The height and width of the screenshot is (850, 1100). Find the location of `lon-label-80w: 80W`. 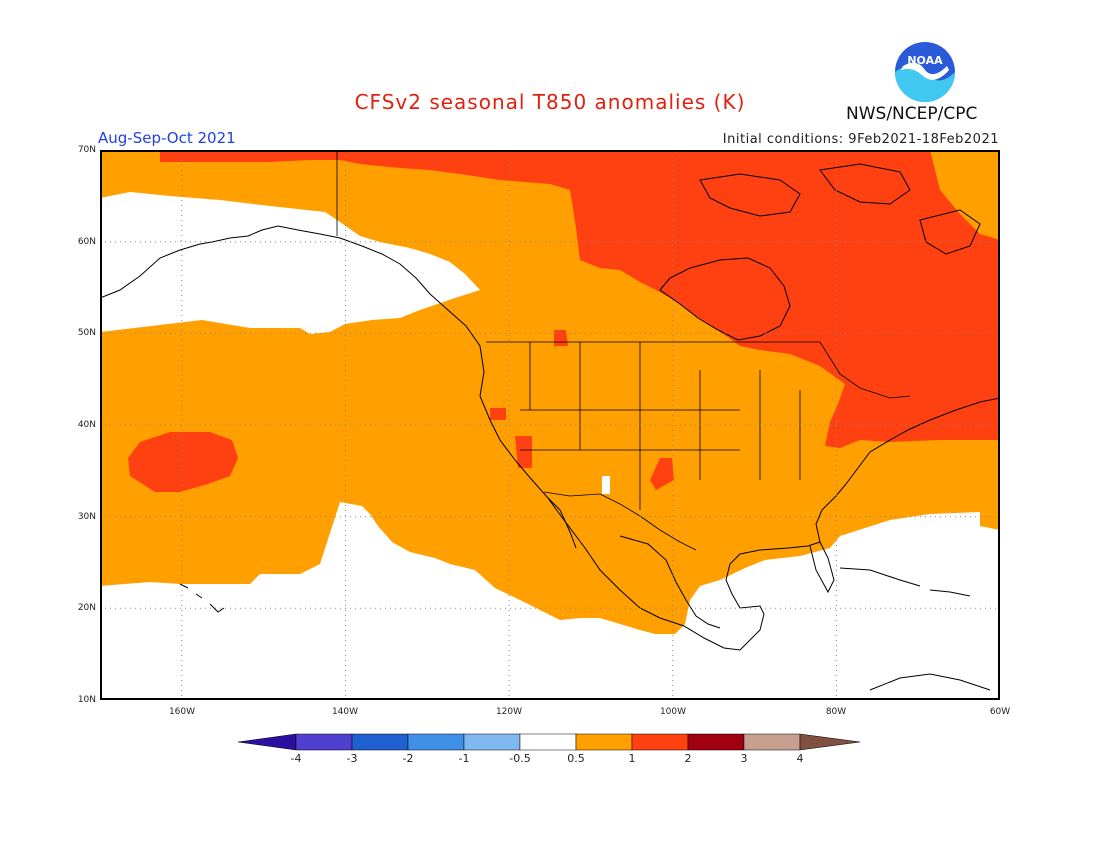

lon-label-80w: 80W is located at coordinates (836, 712).